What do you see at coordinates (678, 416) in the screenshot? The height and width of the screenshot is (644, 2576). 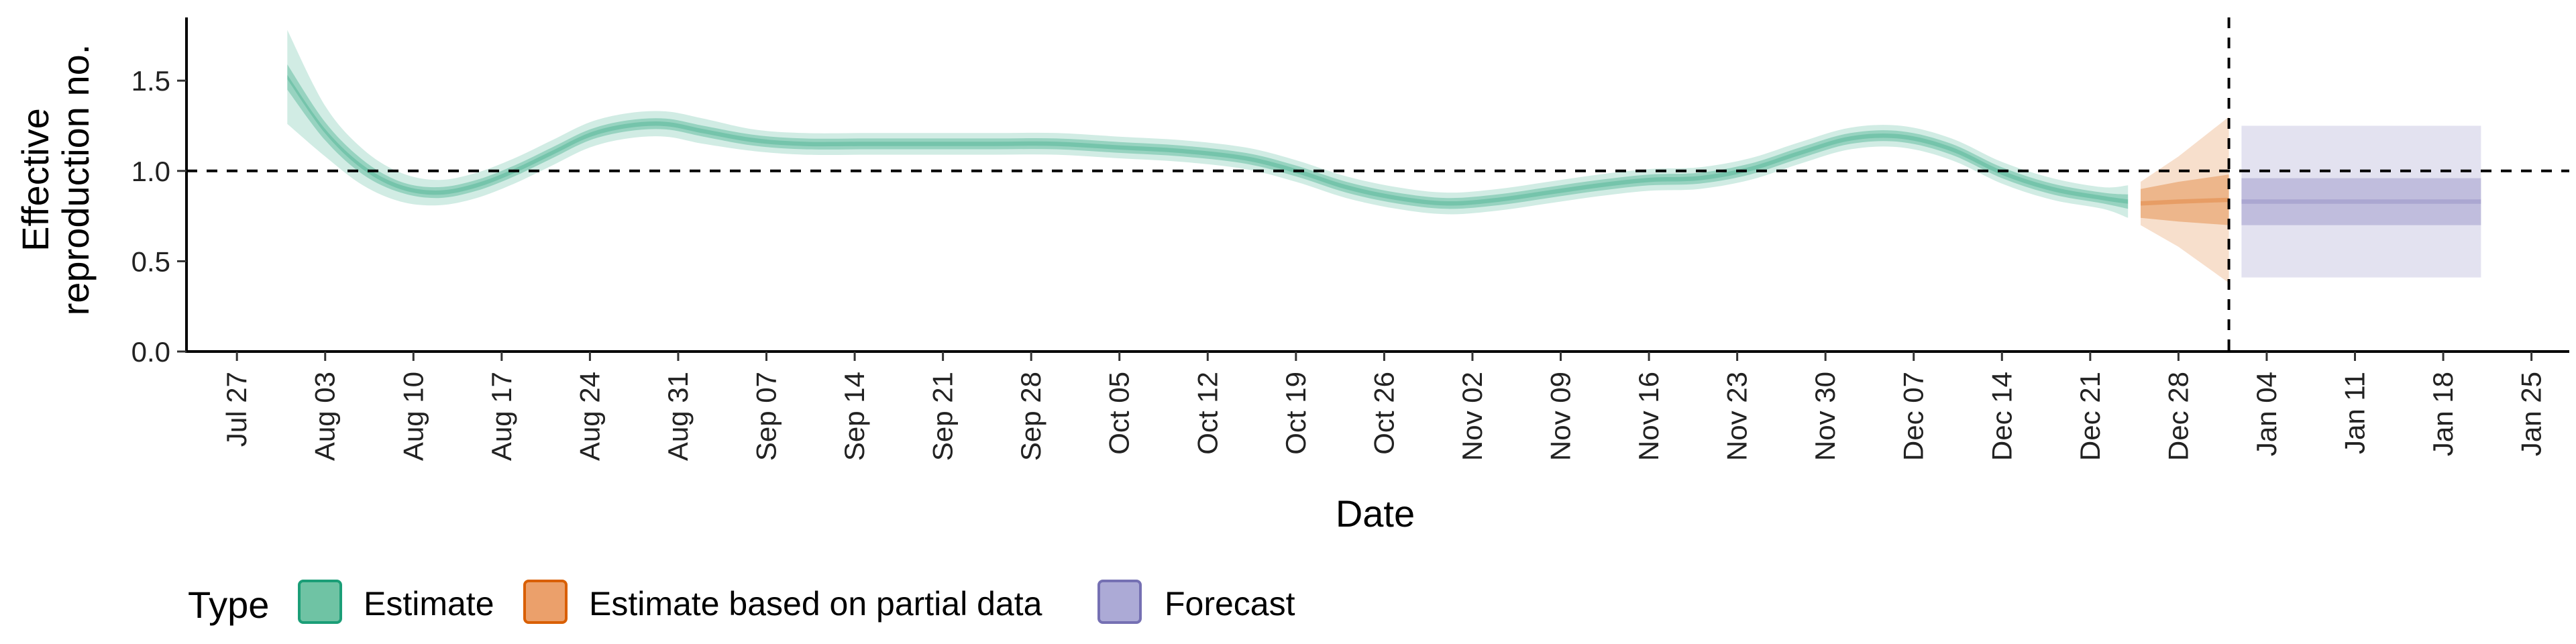 I see `x-tick-label: Aug 31` at bounding box center [678, 416].